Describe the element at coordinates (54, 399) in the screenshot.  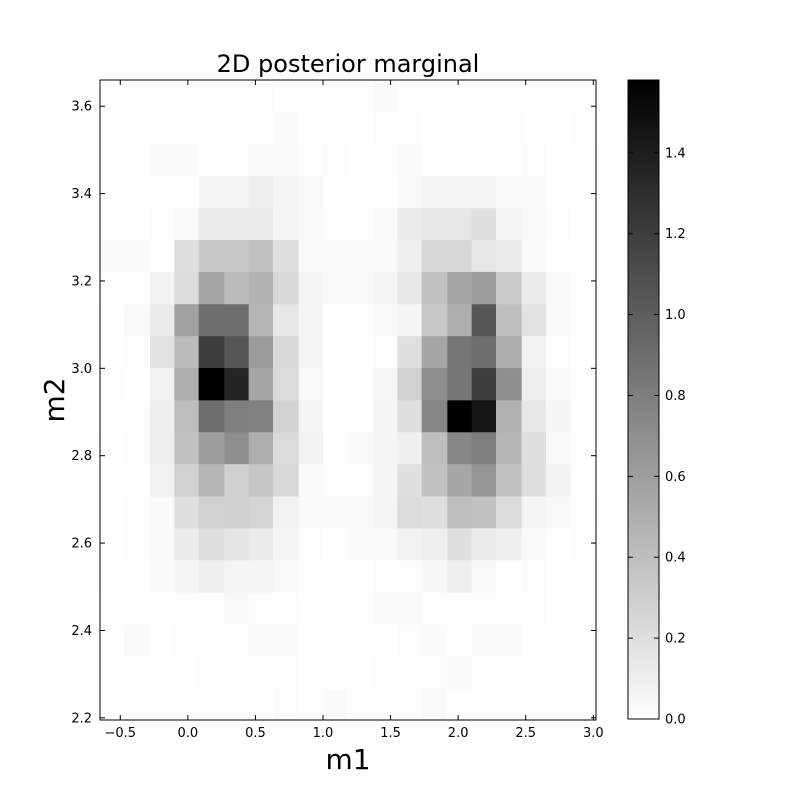
I see `y-axis-label: m2` at that location.